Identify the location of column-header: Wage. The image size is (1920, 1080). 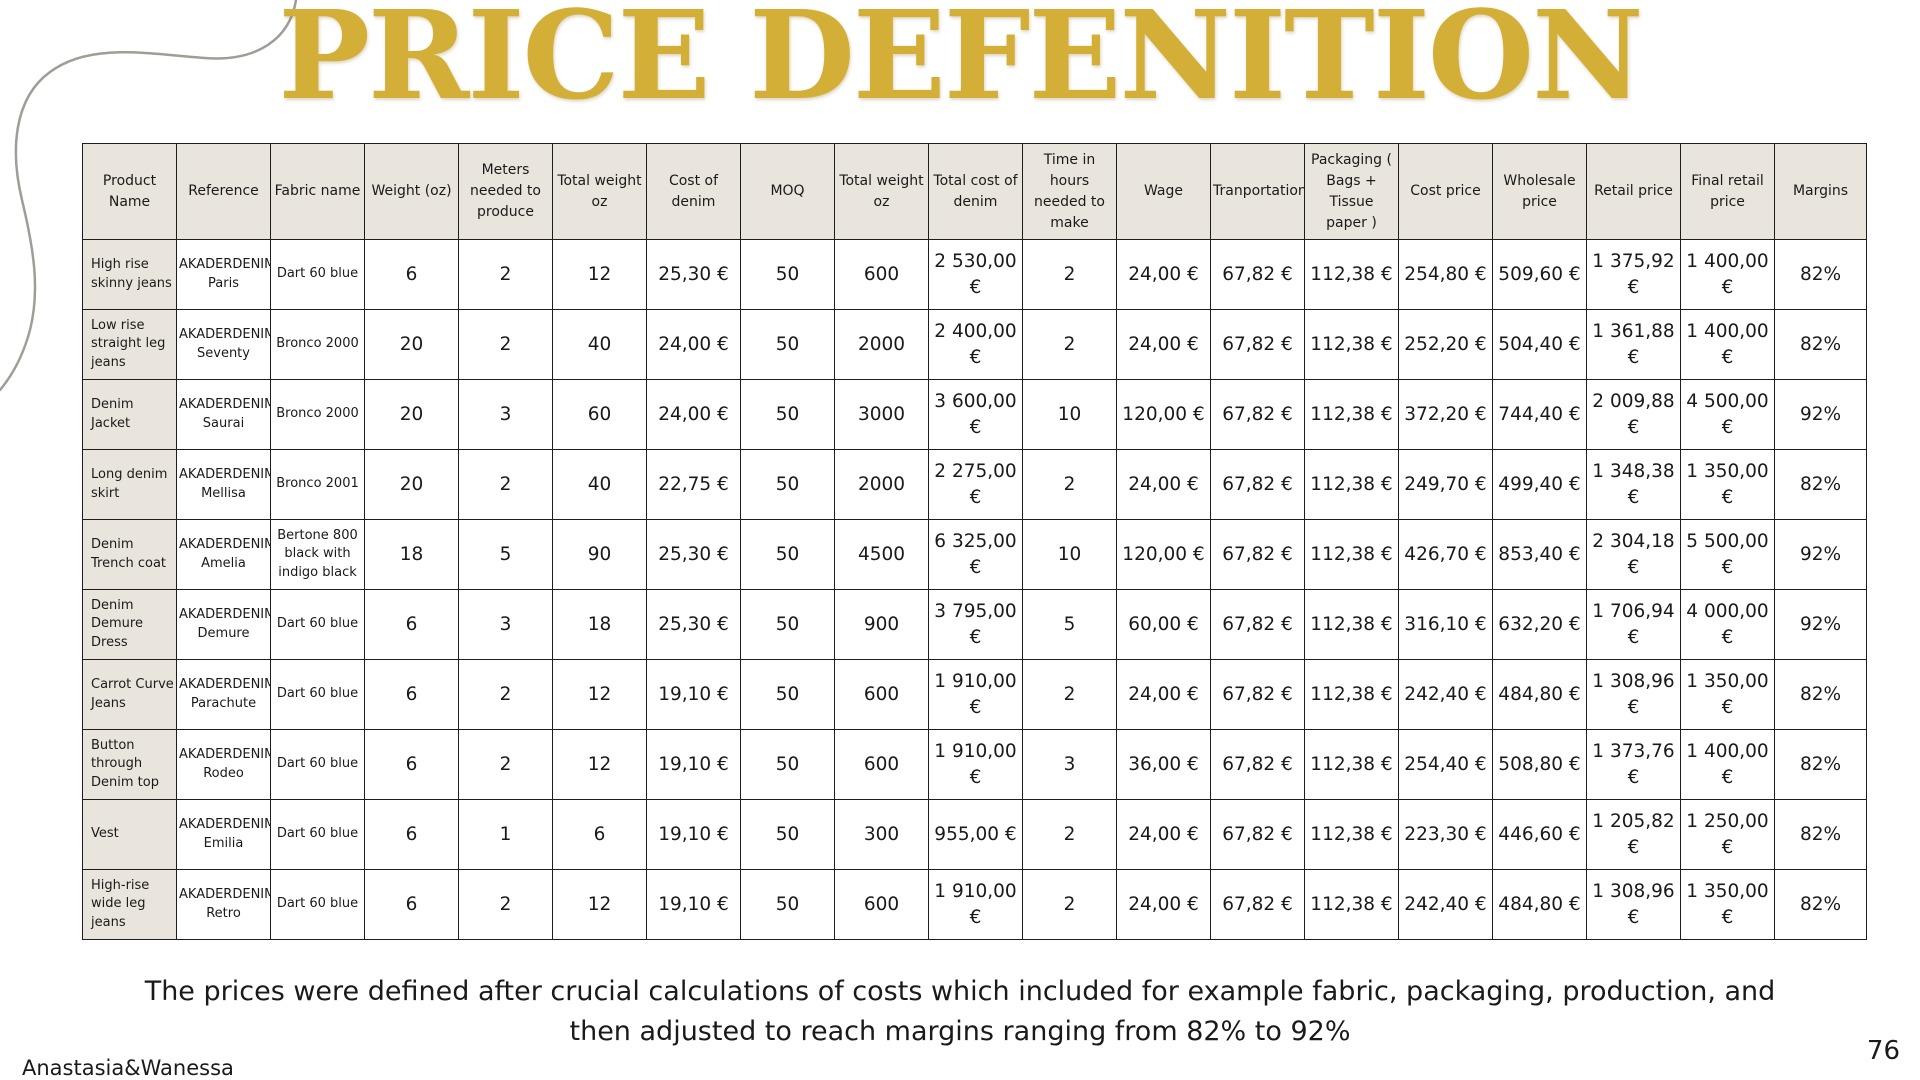
(1163, 191).